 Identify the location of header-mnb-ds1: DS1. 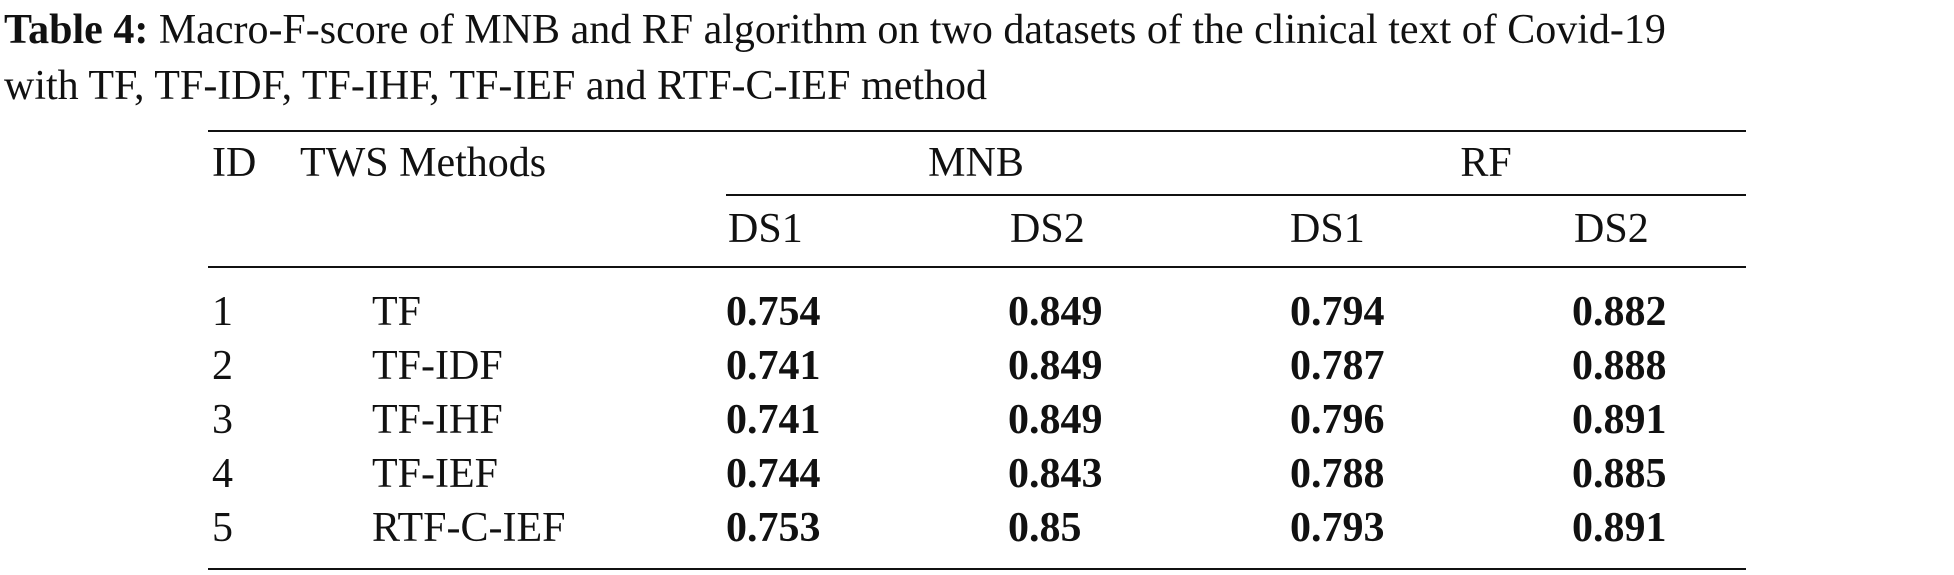
(765, 229).